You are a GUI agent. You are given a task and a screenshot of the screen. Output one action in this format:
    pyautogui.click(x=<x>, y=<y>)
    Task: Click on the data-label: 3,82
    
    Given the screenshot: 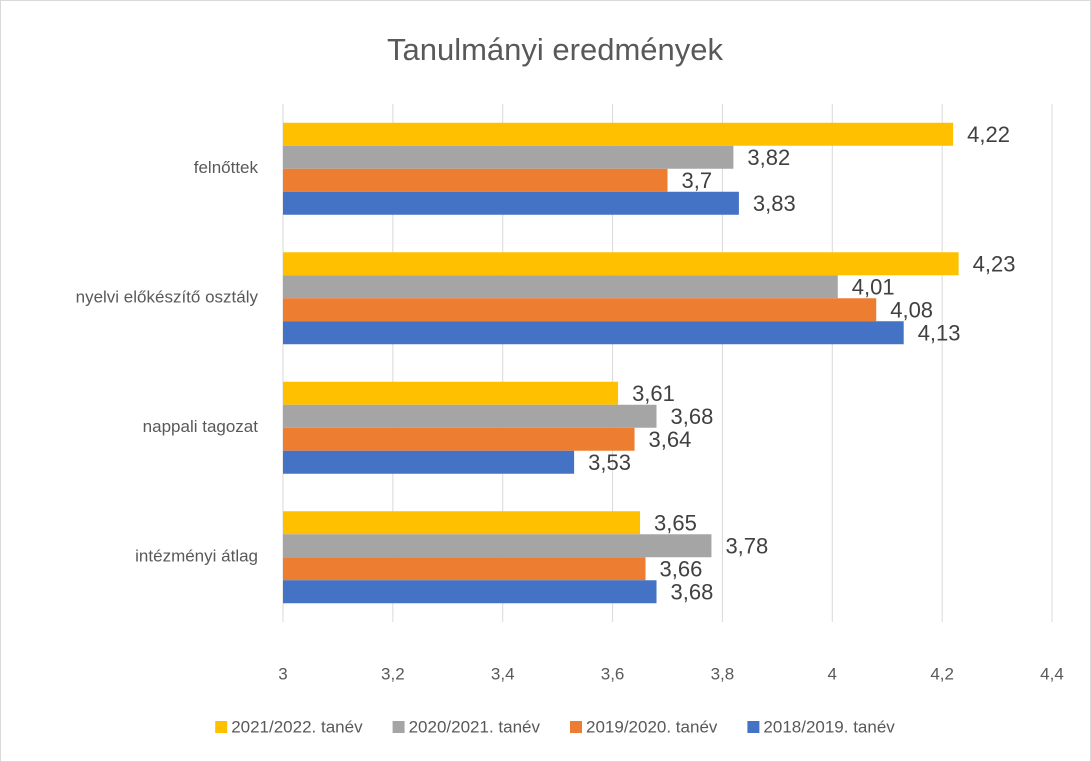 What is the action you would take?
    pyautogui.click(x=768, y=157)
    